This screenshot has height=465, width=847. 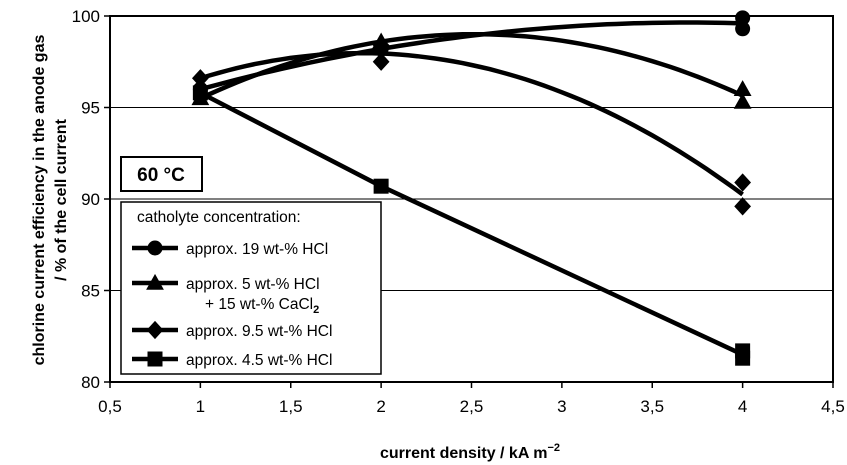 I want to click on x-tick-label: 4, so click(x=742, y=406).